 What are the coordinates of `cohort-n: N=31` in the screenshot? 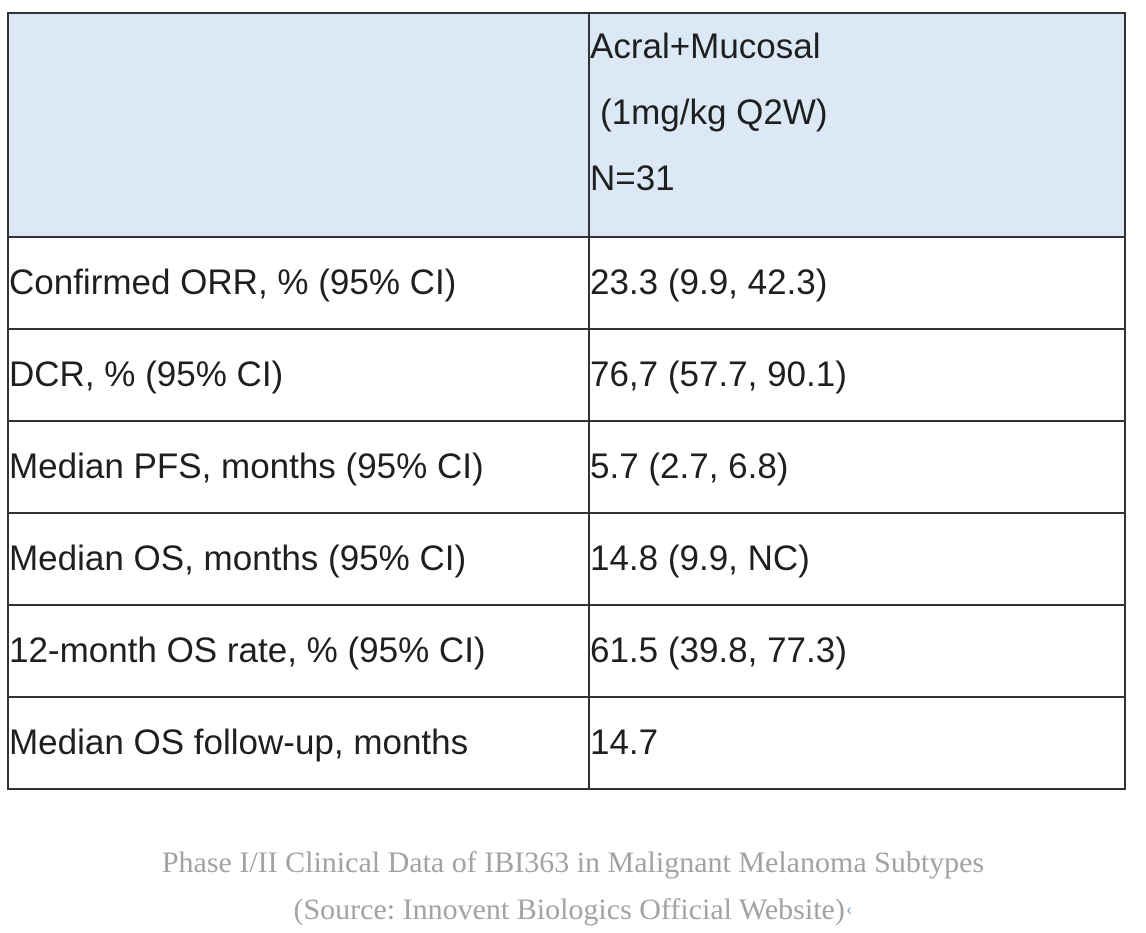 It's located at (632, 178).